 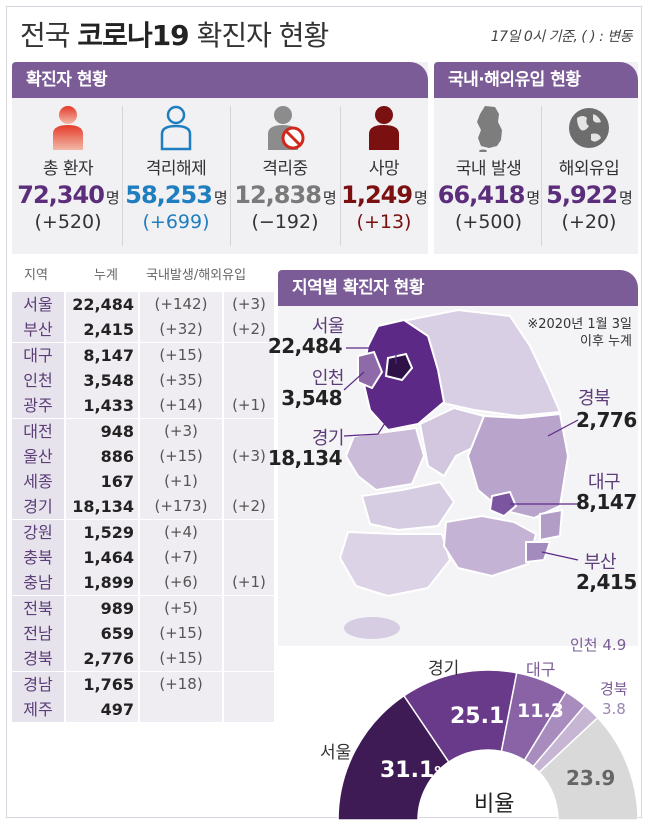 I want to click on region-jeju, so click(x=372, y=628).